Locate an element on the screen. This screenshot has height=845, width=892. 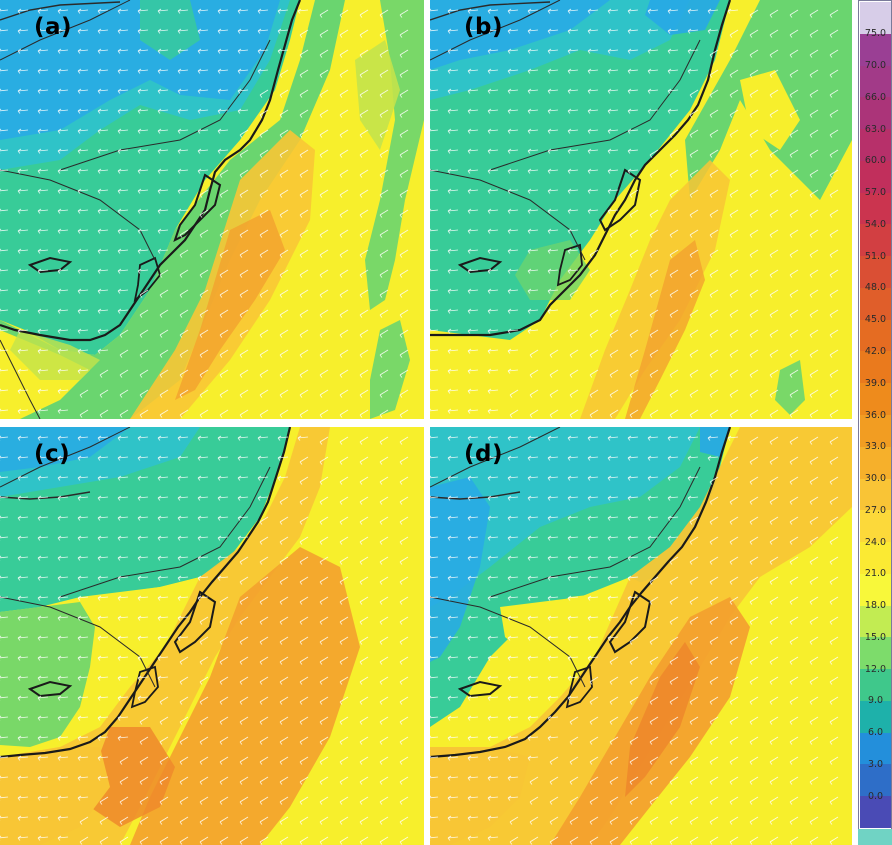
colorbar-tick-label: 0.0 is located at coordinates (875, 796).